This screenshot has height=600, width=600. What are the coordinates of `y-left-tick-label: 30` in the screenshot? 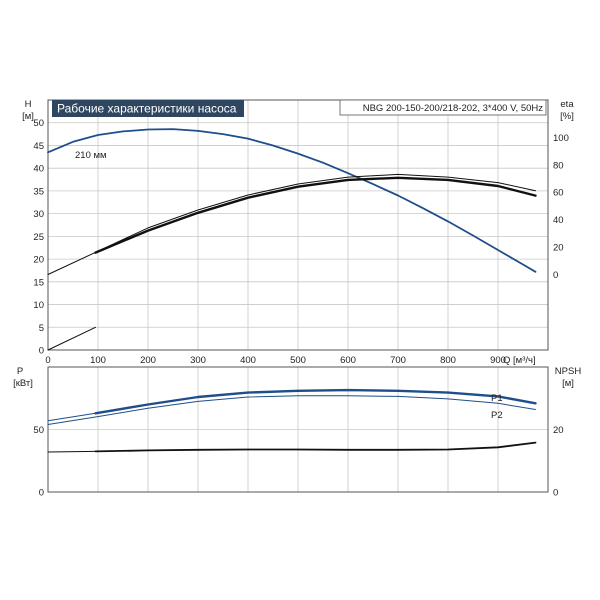 It's located at (38, 214).